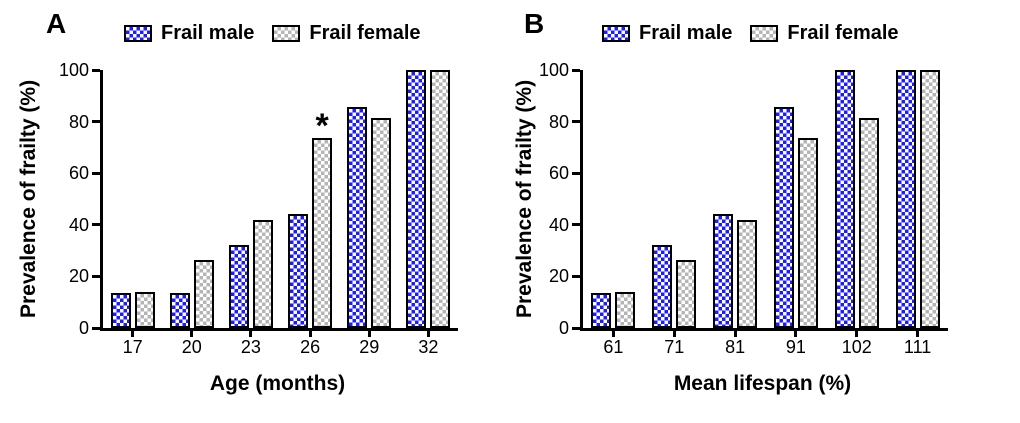  Describe the element at coordinates (674, 347) in the screenshot. I see `x-tick-label: 71` at that location.